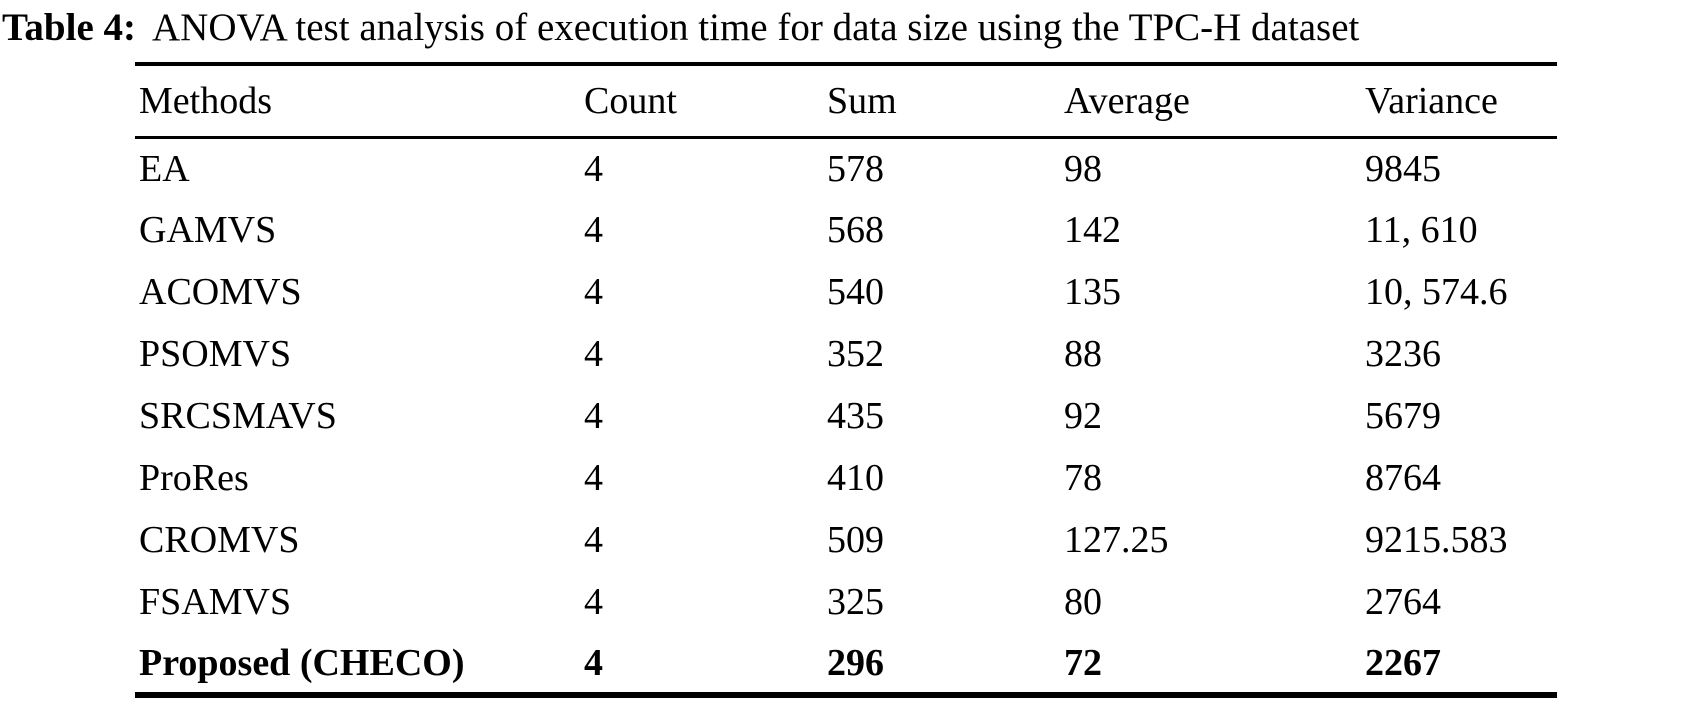  Describe the element at coordinates (219, 540) in the screenshot. I see `cell-method: CROMVS` at that location.